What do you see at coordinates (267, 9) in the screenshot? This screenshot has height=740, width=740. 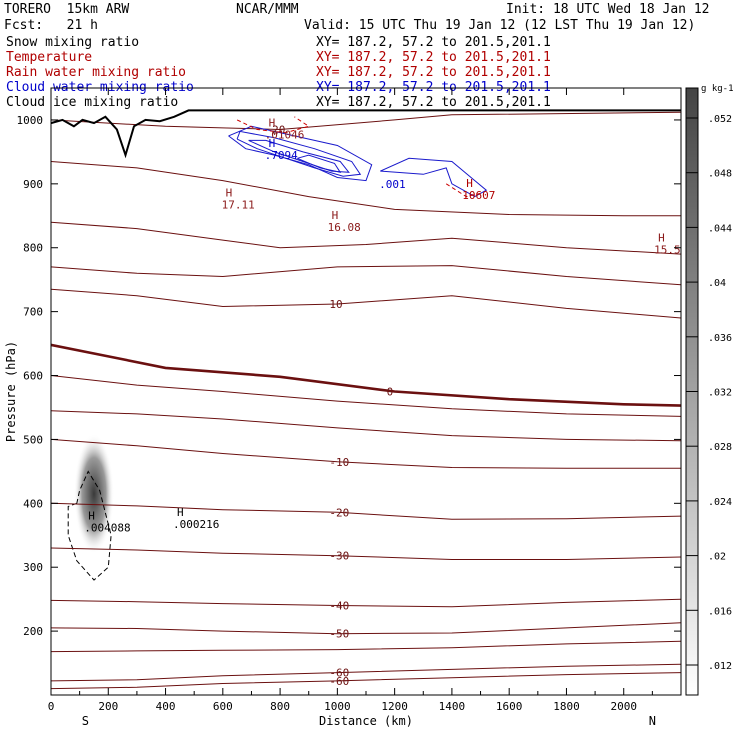 I see `center-title: NCAR/MMM` at bounding box center [267, 9].